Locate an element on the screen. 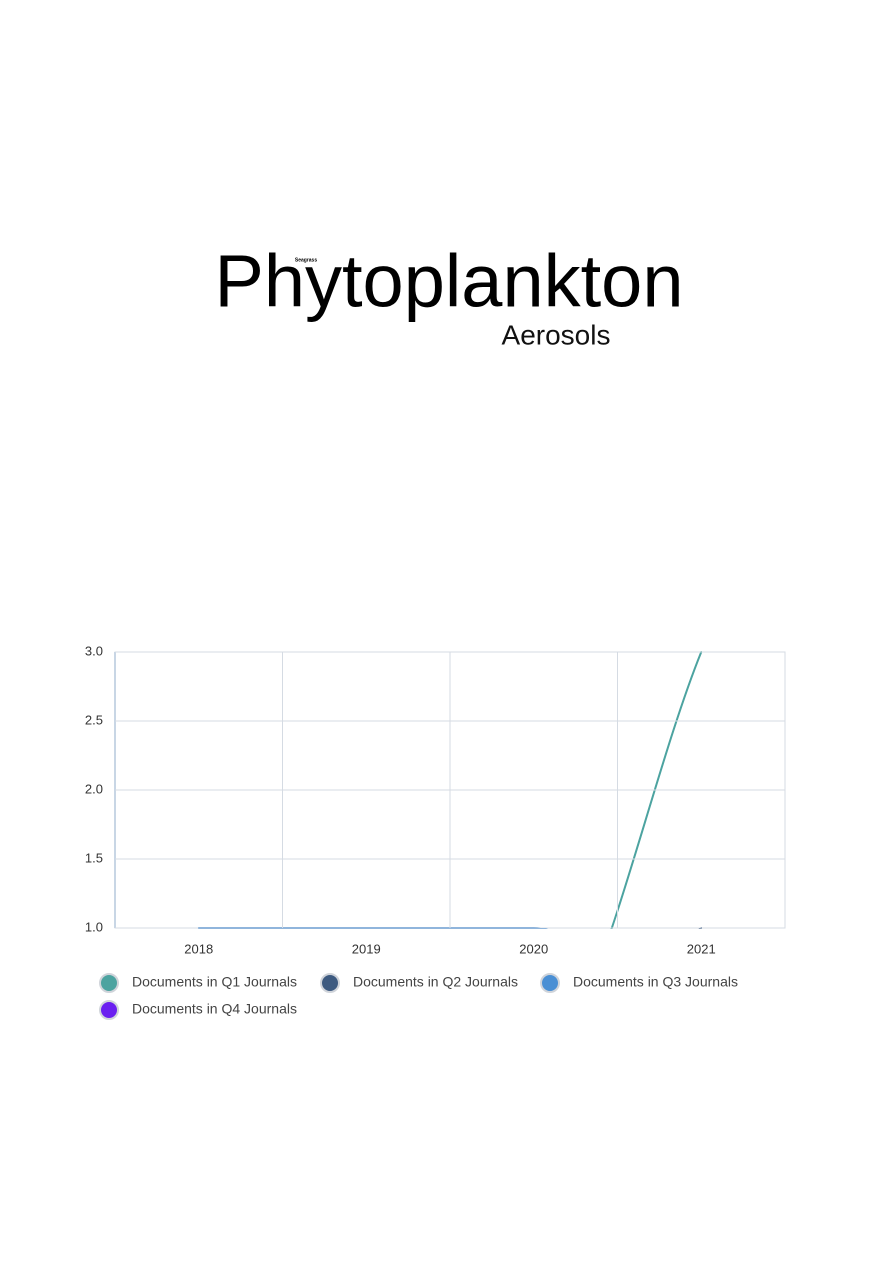  x-tick-label: 2020 is located at coordinates (533, 948).